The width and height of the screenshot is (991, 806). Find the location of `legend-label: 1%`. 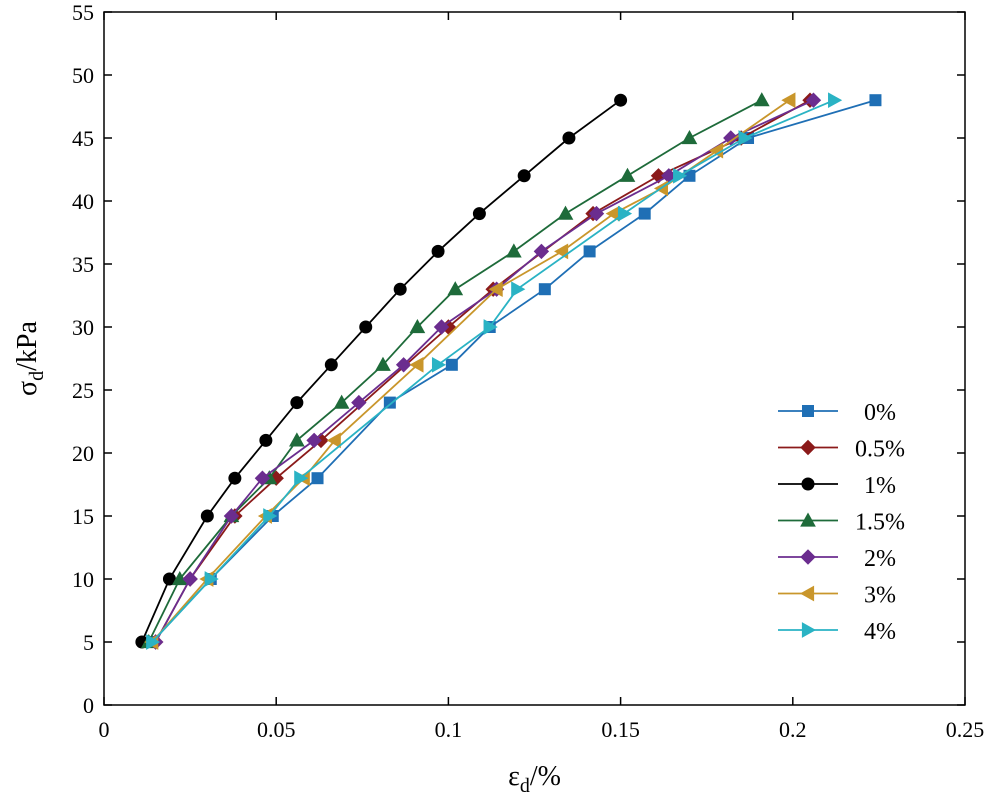

legend-label: 1% is located at coordinates (880, 486).